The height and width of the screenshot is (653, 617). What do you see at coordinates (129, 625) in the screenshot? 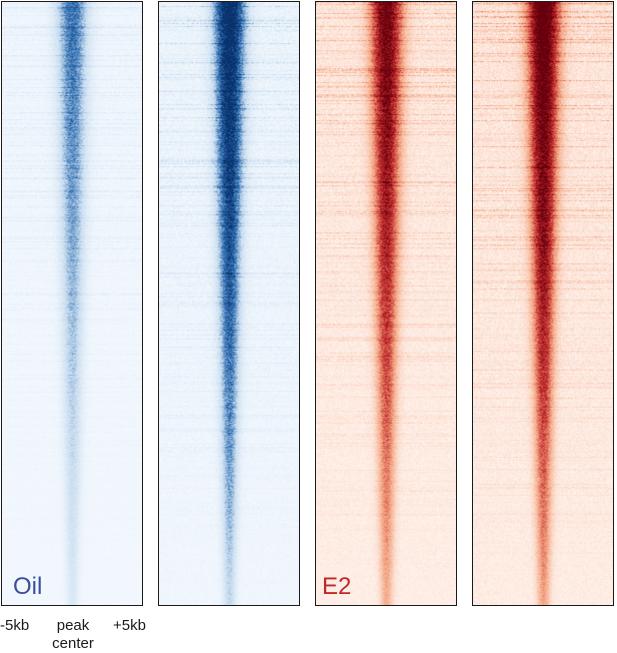
I see `x-tick-label-plus-5kb: +5kb` at bounding box center [129, 625].